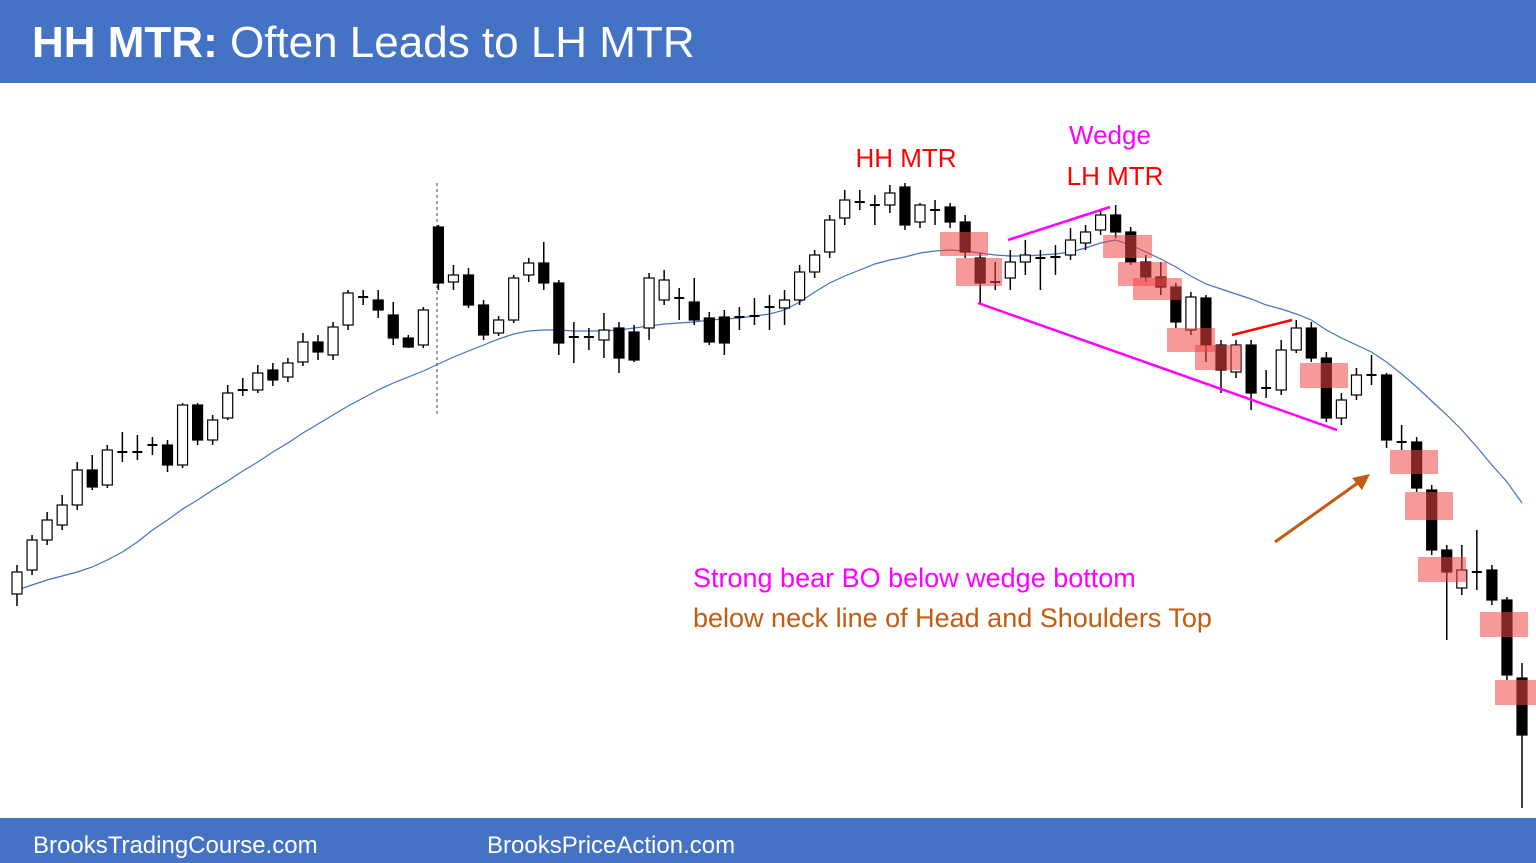 Image resolution: width=1536 pixels, height=863 pixels. I want to click on title: HH MTR: Often Leads to LH MTR, so click(363, 42).